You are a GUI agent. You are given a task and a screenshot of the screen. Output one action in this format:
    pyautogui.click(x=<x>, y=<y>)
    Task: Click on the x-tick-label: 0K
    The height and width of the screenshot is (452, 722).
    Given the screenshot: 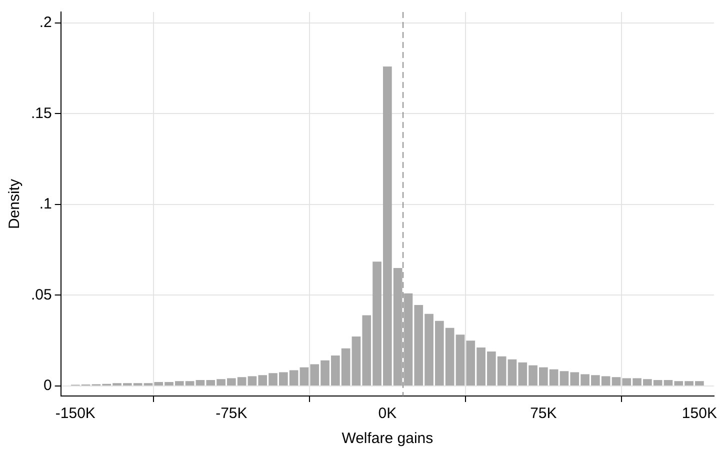 What is the action you would take?
    pyautogui.click(x=387, y=413)
    